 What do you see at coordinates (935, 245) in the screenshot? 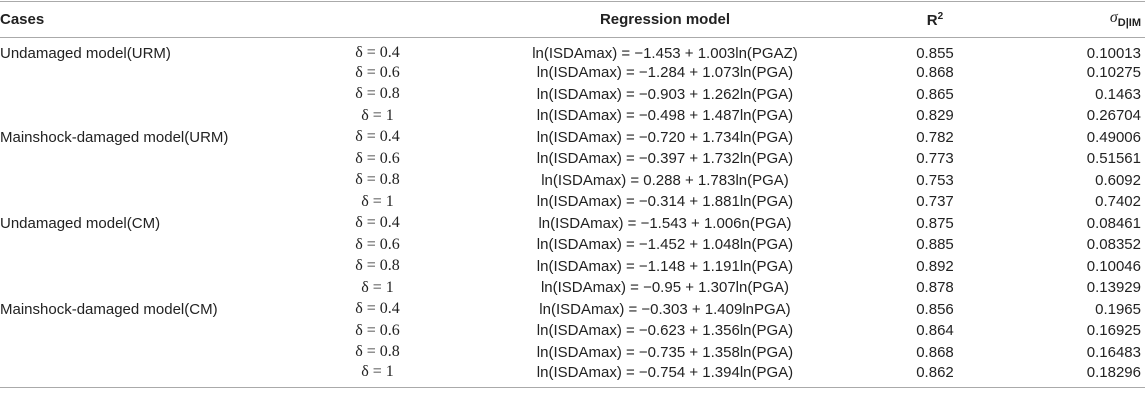
I see `r2-cell: 0.885` at bounding box center [935, 245].